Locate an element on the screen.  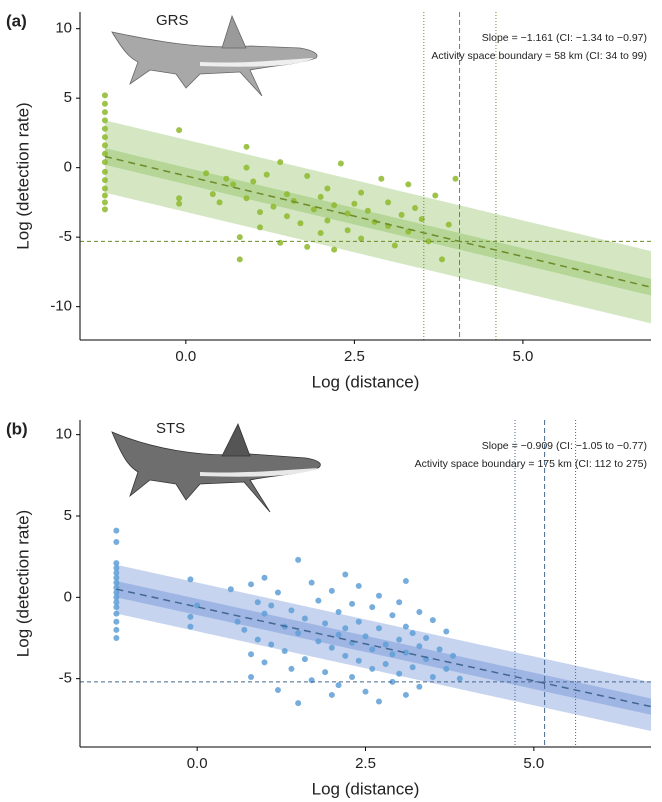
y-axis-label: Log (detection rate) is located at coordinates (22, 175).